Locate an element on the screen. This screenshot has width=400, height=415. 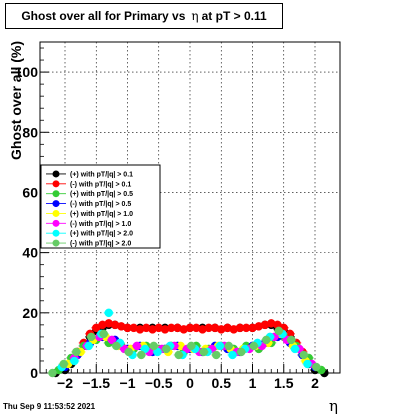
x-tick-label: −1 is located at coordinates (128, 383).